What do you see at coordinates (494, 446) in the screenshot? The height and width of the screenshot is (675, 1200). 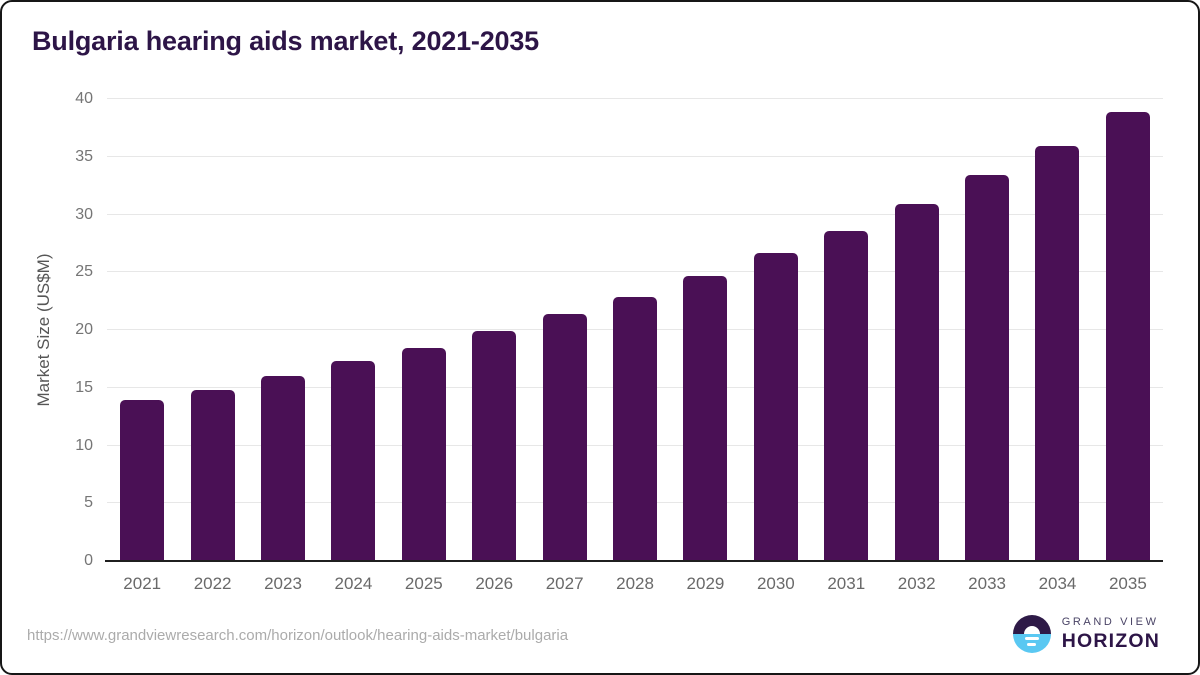 I see `bar-2026` at bounding box center [494, 446].